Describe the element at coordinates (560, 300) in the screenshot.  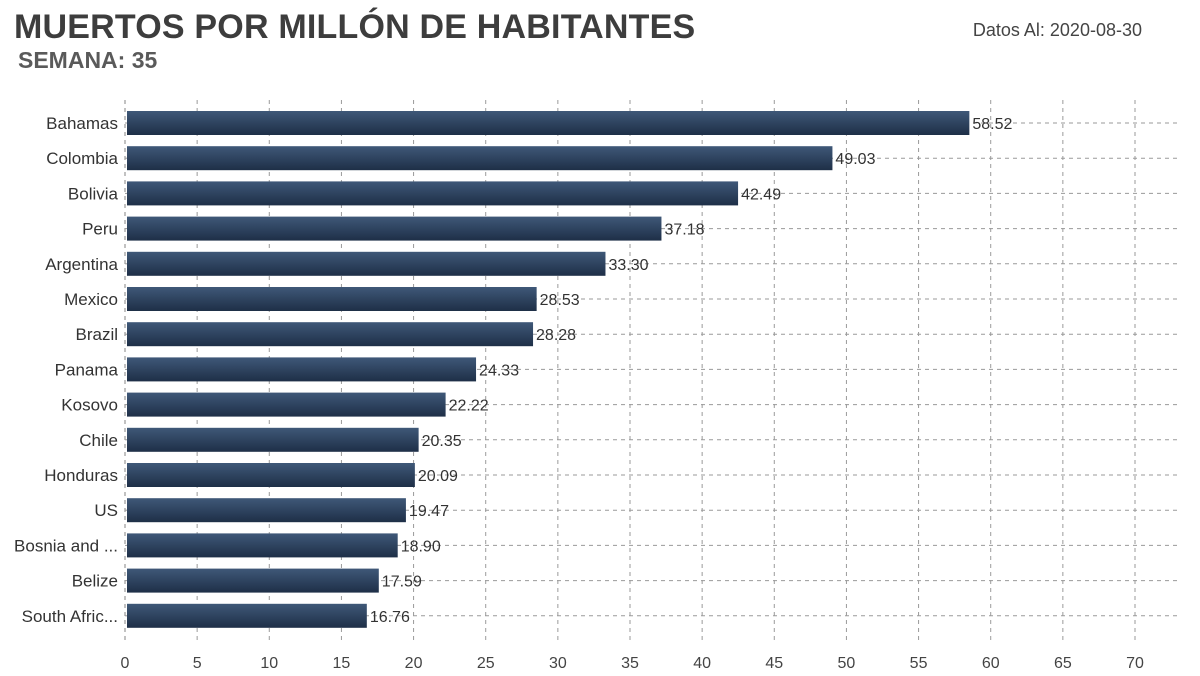
I see `value-label: 28.53` at that location.